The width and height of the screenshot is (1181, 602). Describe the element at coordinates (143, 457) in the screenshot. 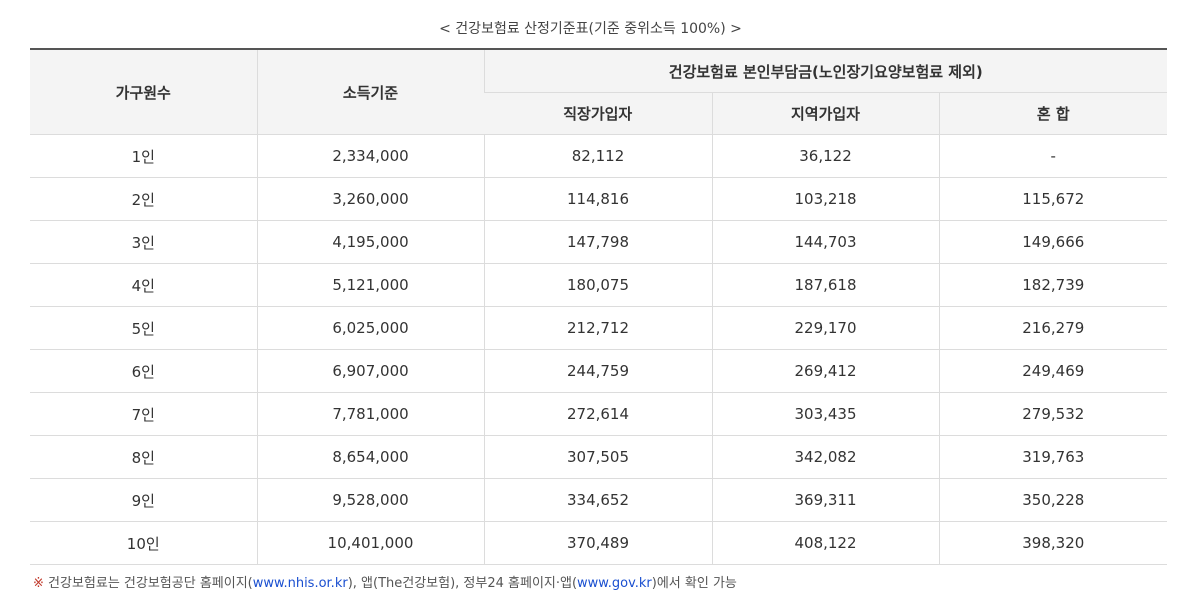

I see `cell-household: 8인` at that location.